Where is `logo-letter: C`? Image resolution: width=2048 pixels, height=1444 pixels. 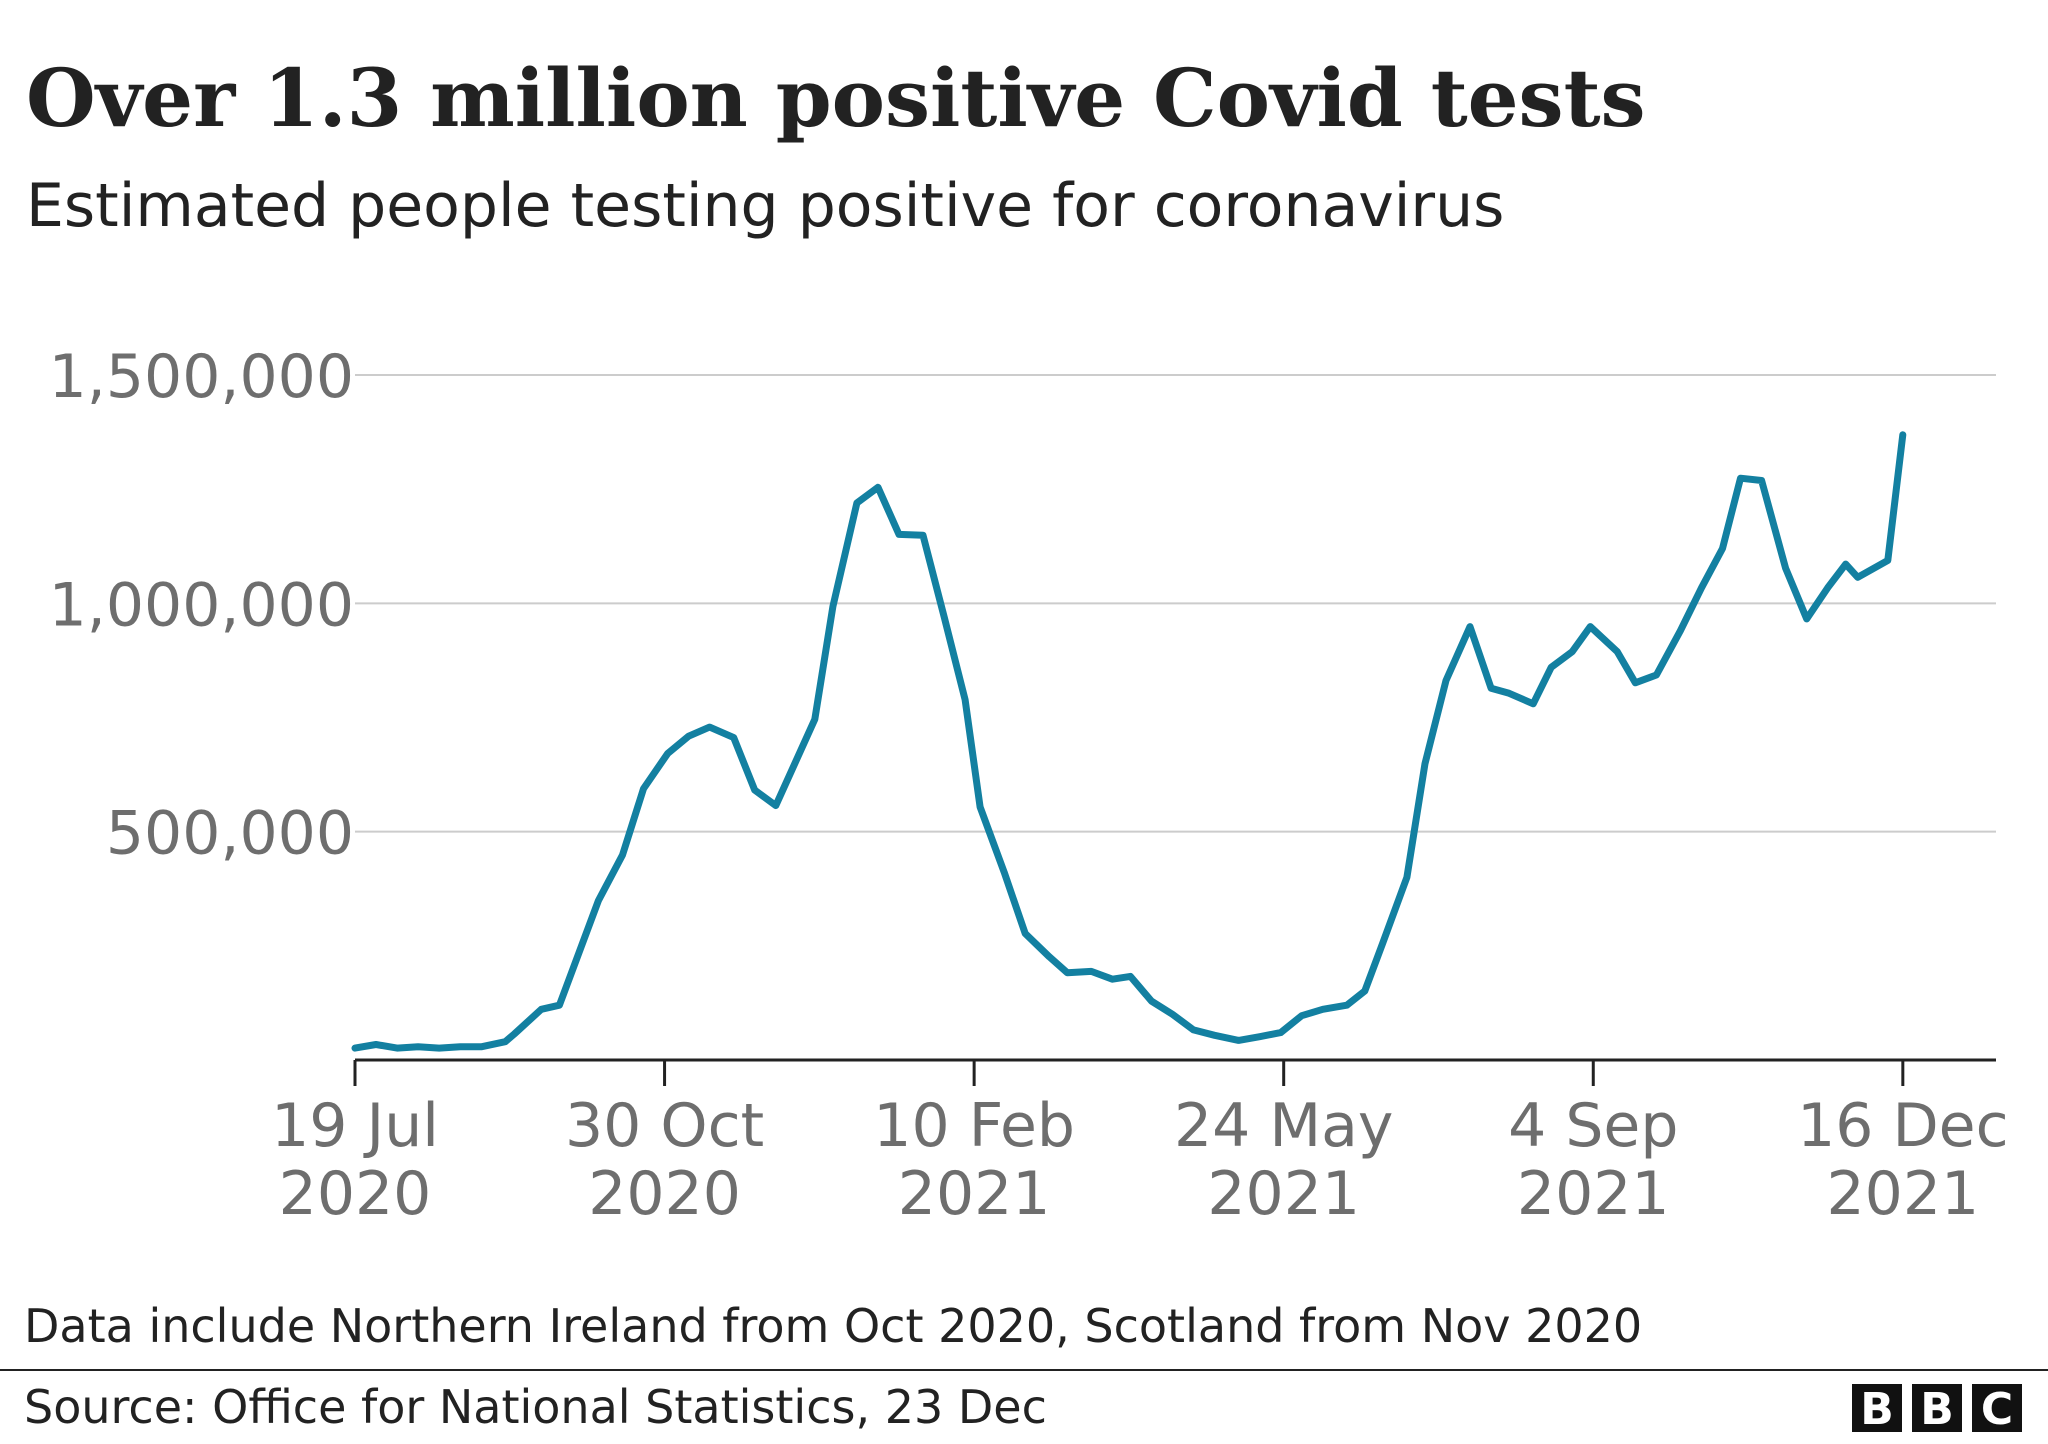
logo-letter: C is located at coordinates (1997, 1409).